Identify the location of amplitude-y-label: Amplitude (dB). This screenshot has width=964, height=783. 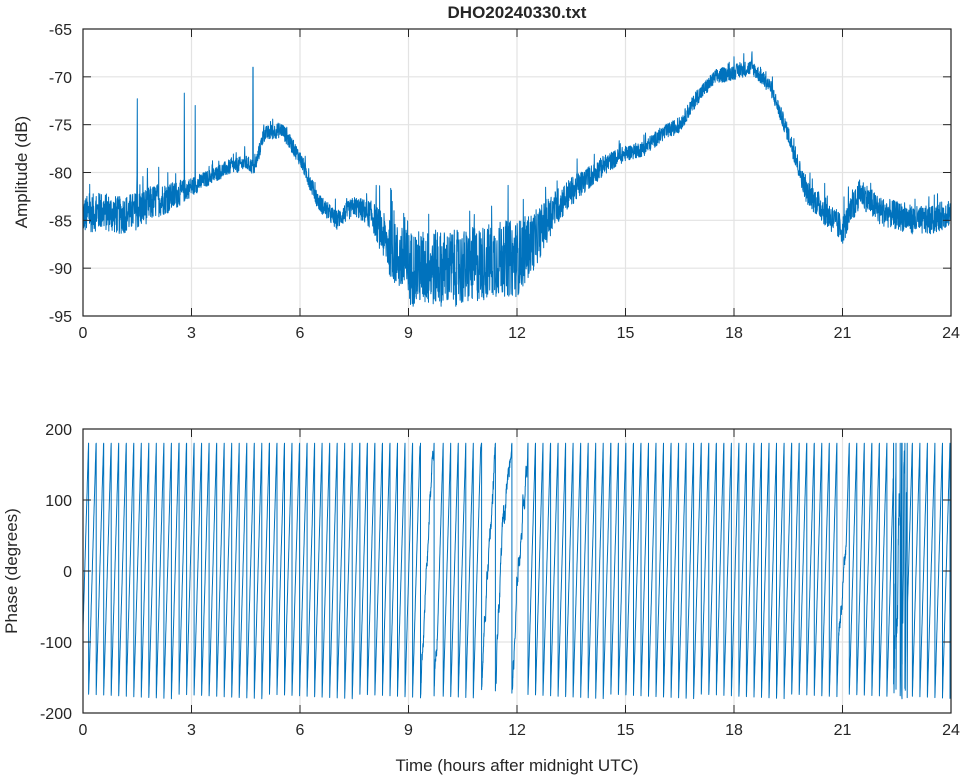
(21, 172).